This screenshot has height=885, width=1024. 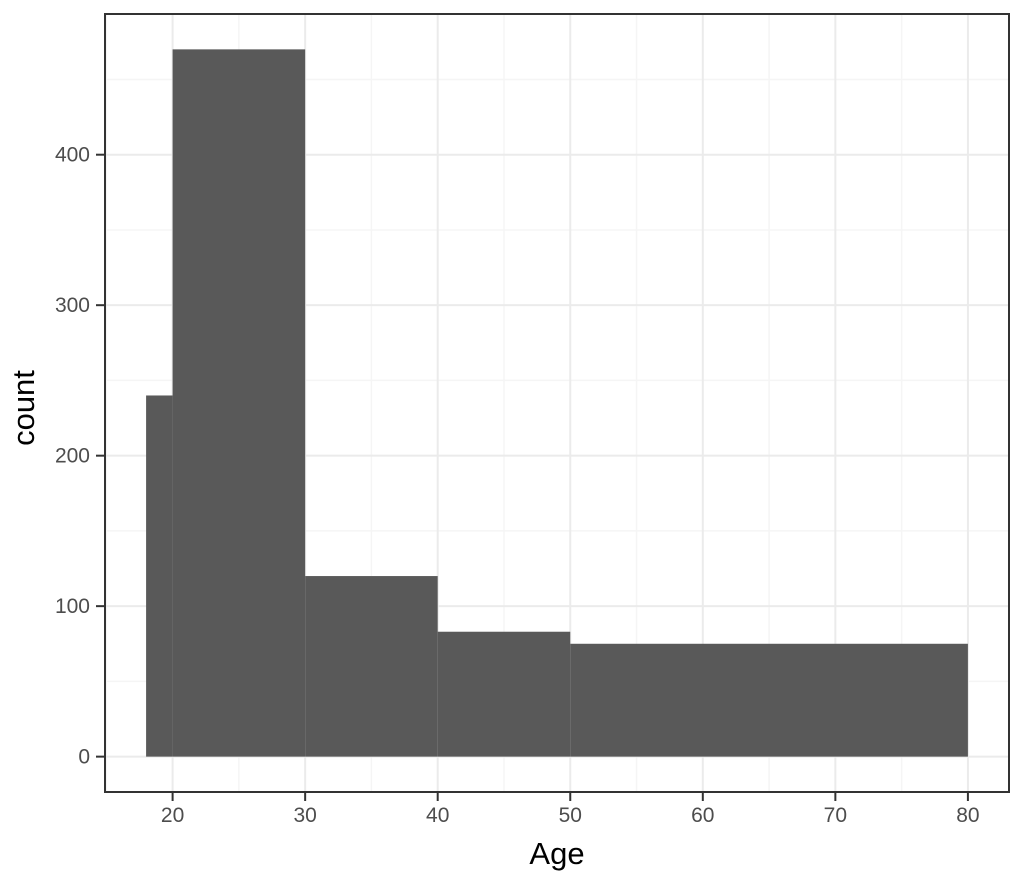 What do you see at coordinates (84, 757) in the screenshot?
I see `y-tick-label: 0` at bounding box center [84, 757].